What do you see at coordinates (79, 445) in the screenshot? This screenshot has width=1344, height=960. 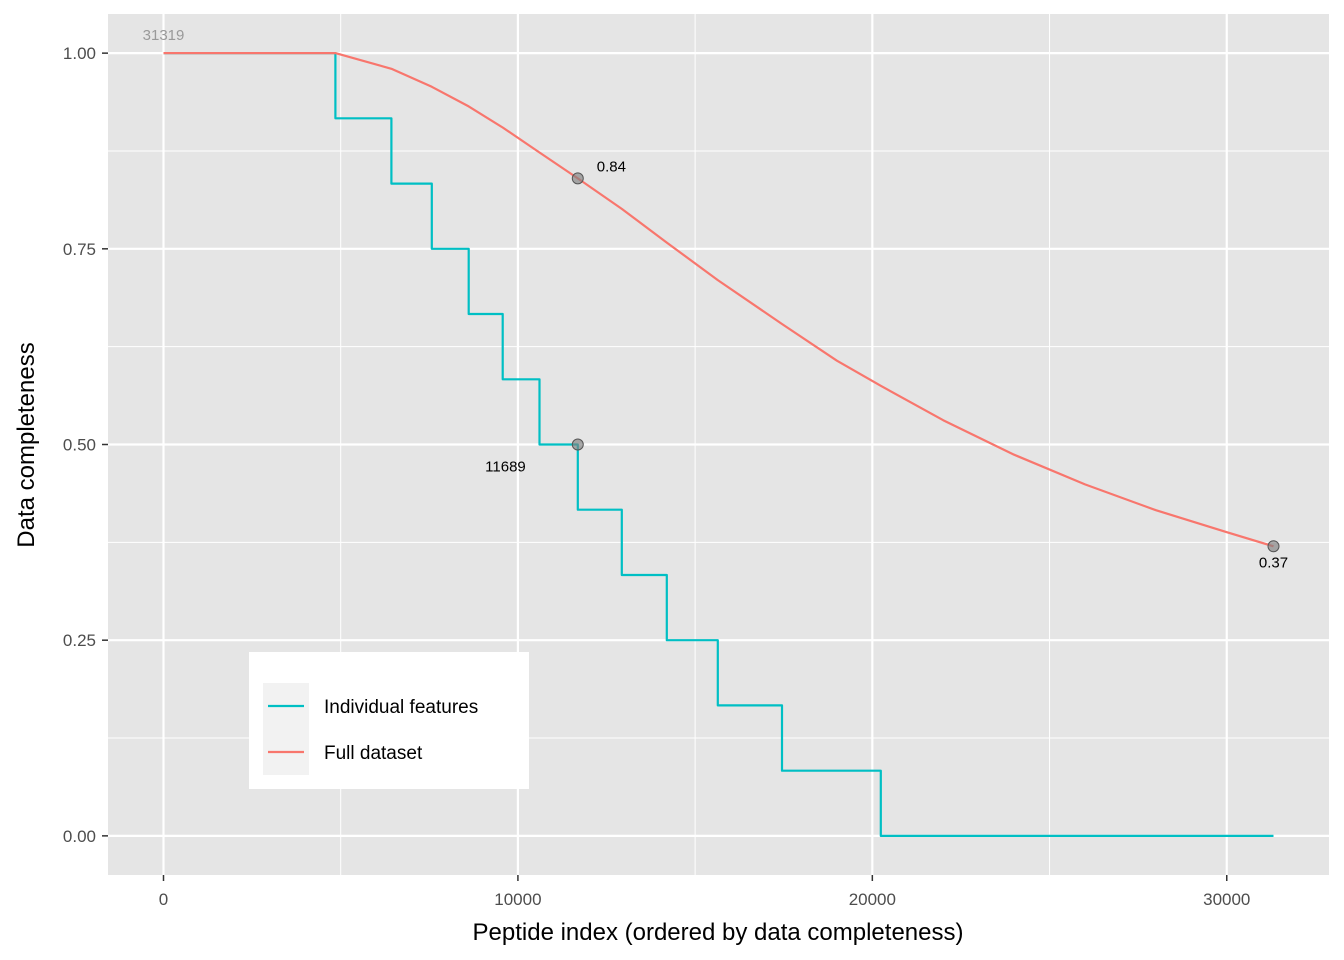 I see `y-tick-label: 0.50` at bounding box center [79, 445].